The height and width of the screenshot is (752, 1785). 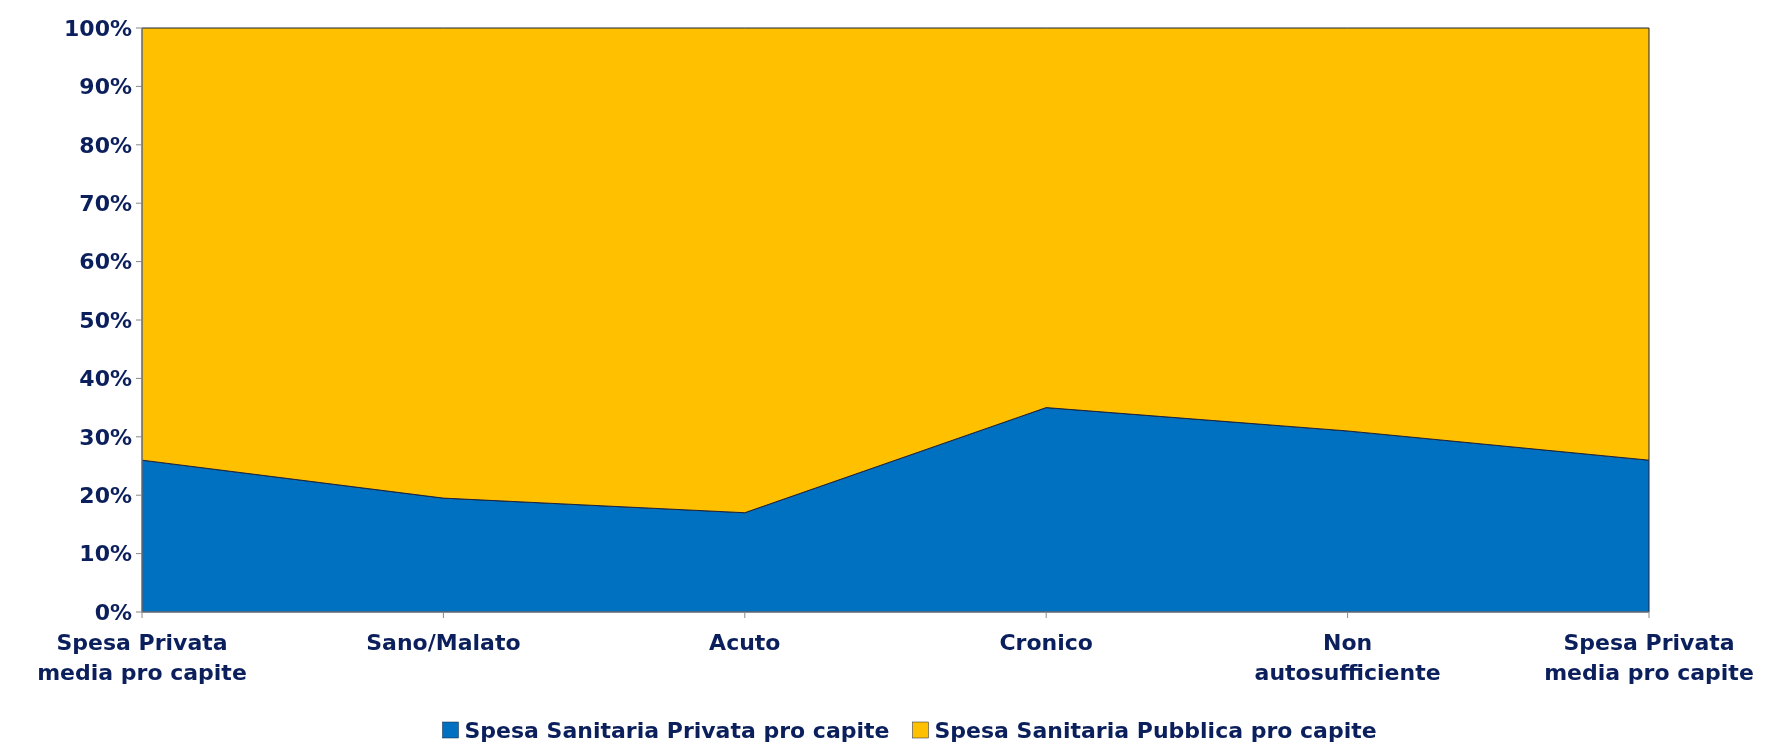 I want to click on y-tick-label: 50%, so click(x=105, y=320).